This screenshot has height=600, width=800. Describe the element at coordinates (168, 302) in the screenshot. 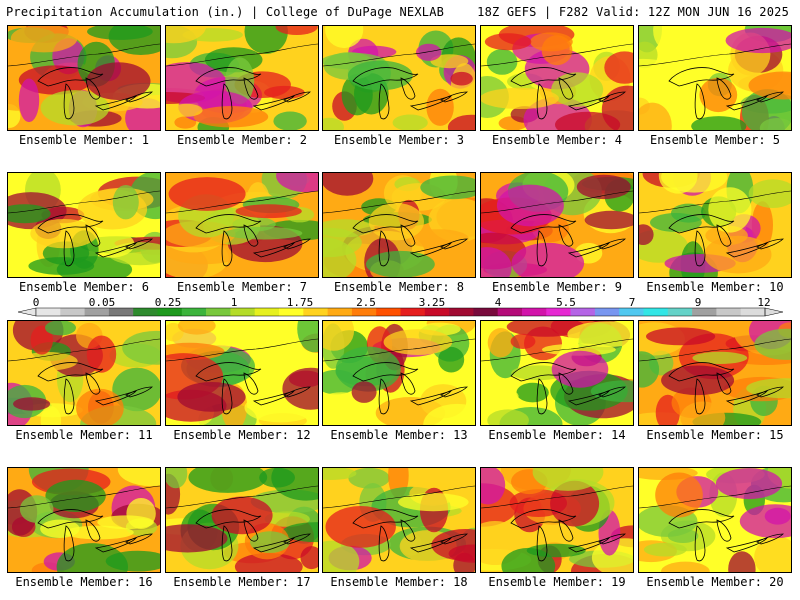

I see `colorbar-tick: 0.25` at that location.